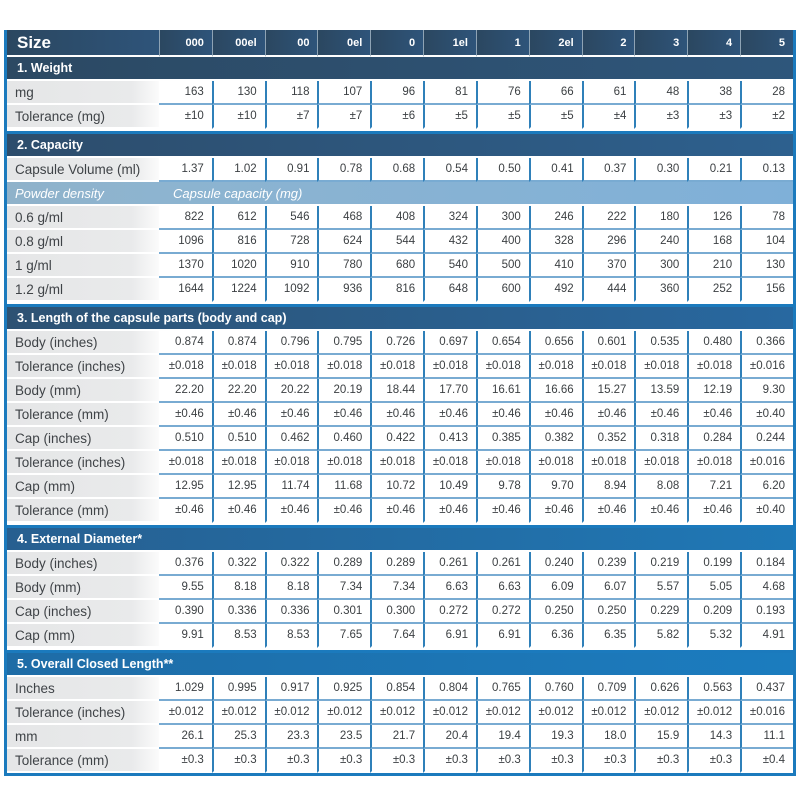 The width and height of the screenshot is (800, 800). Describe the element at coordinates (608, 290) in the screenshot. I see `value-cell: 444` at that location.